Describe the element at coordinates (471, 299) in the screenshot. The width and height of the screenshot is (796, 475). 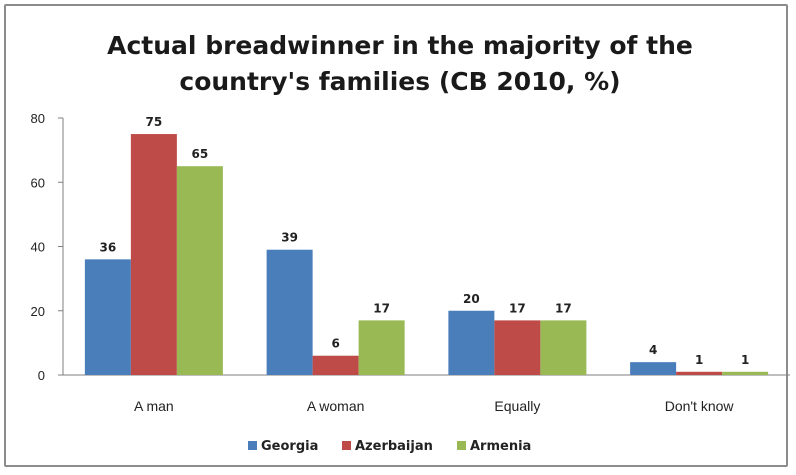
I see `data-label: 20` at that location.